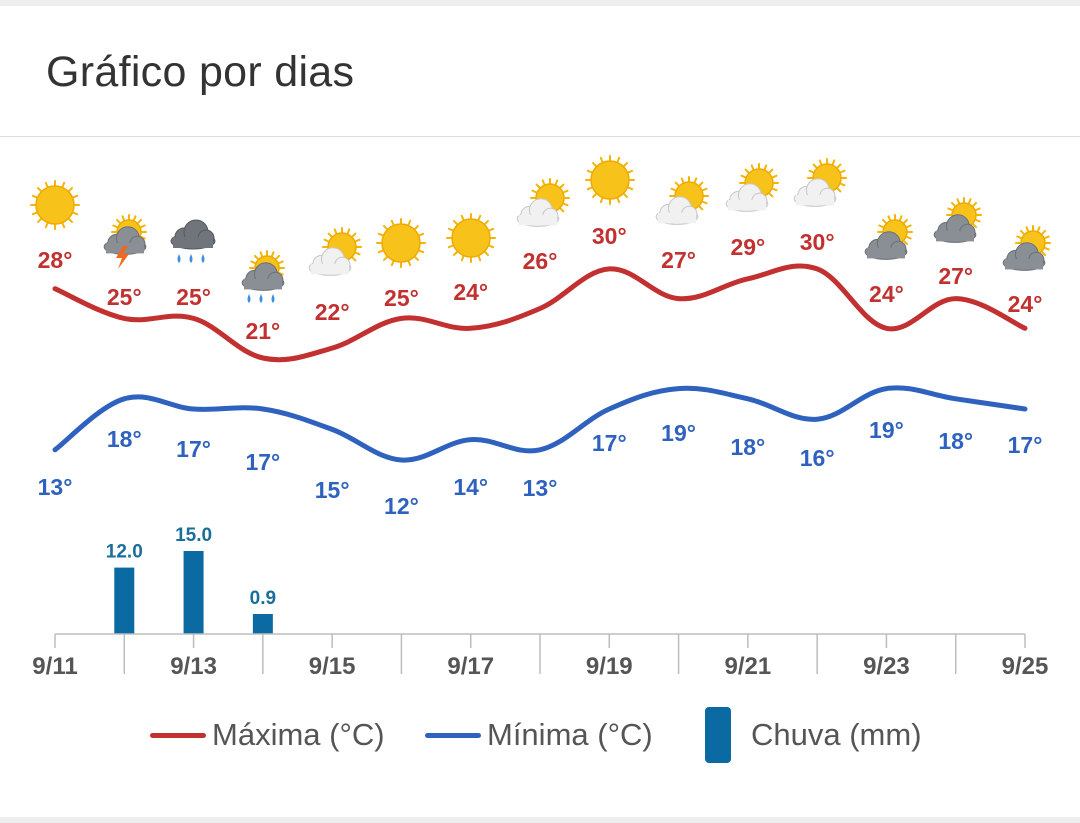 The width and height of the screenshot is (1080, 823). Describe the element at coordinates (570, 734) in the screenshot. I see `legend-label-min: Mínima (°C)` at that location.